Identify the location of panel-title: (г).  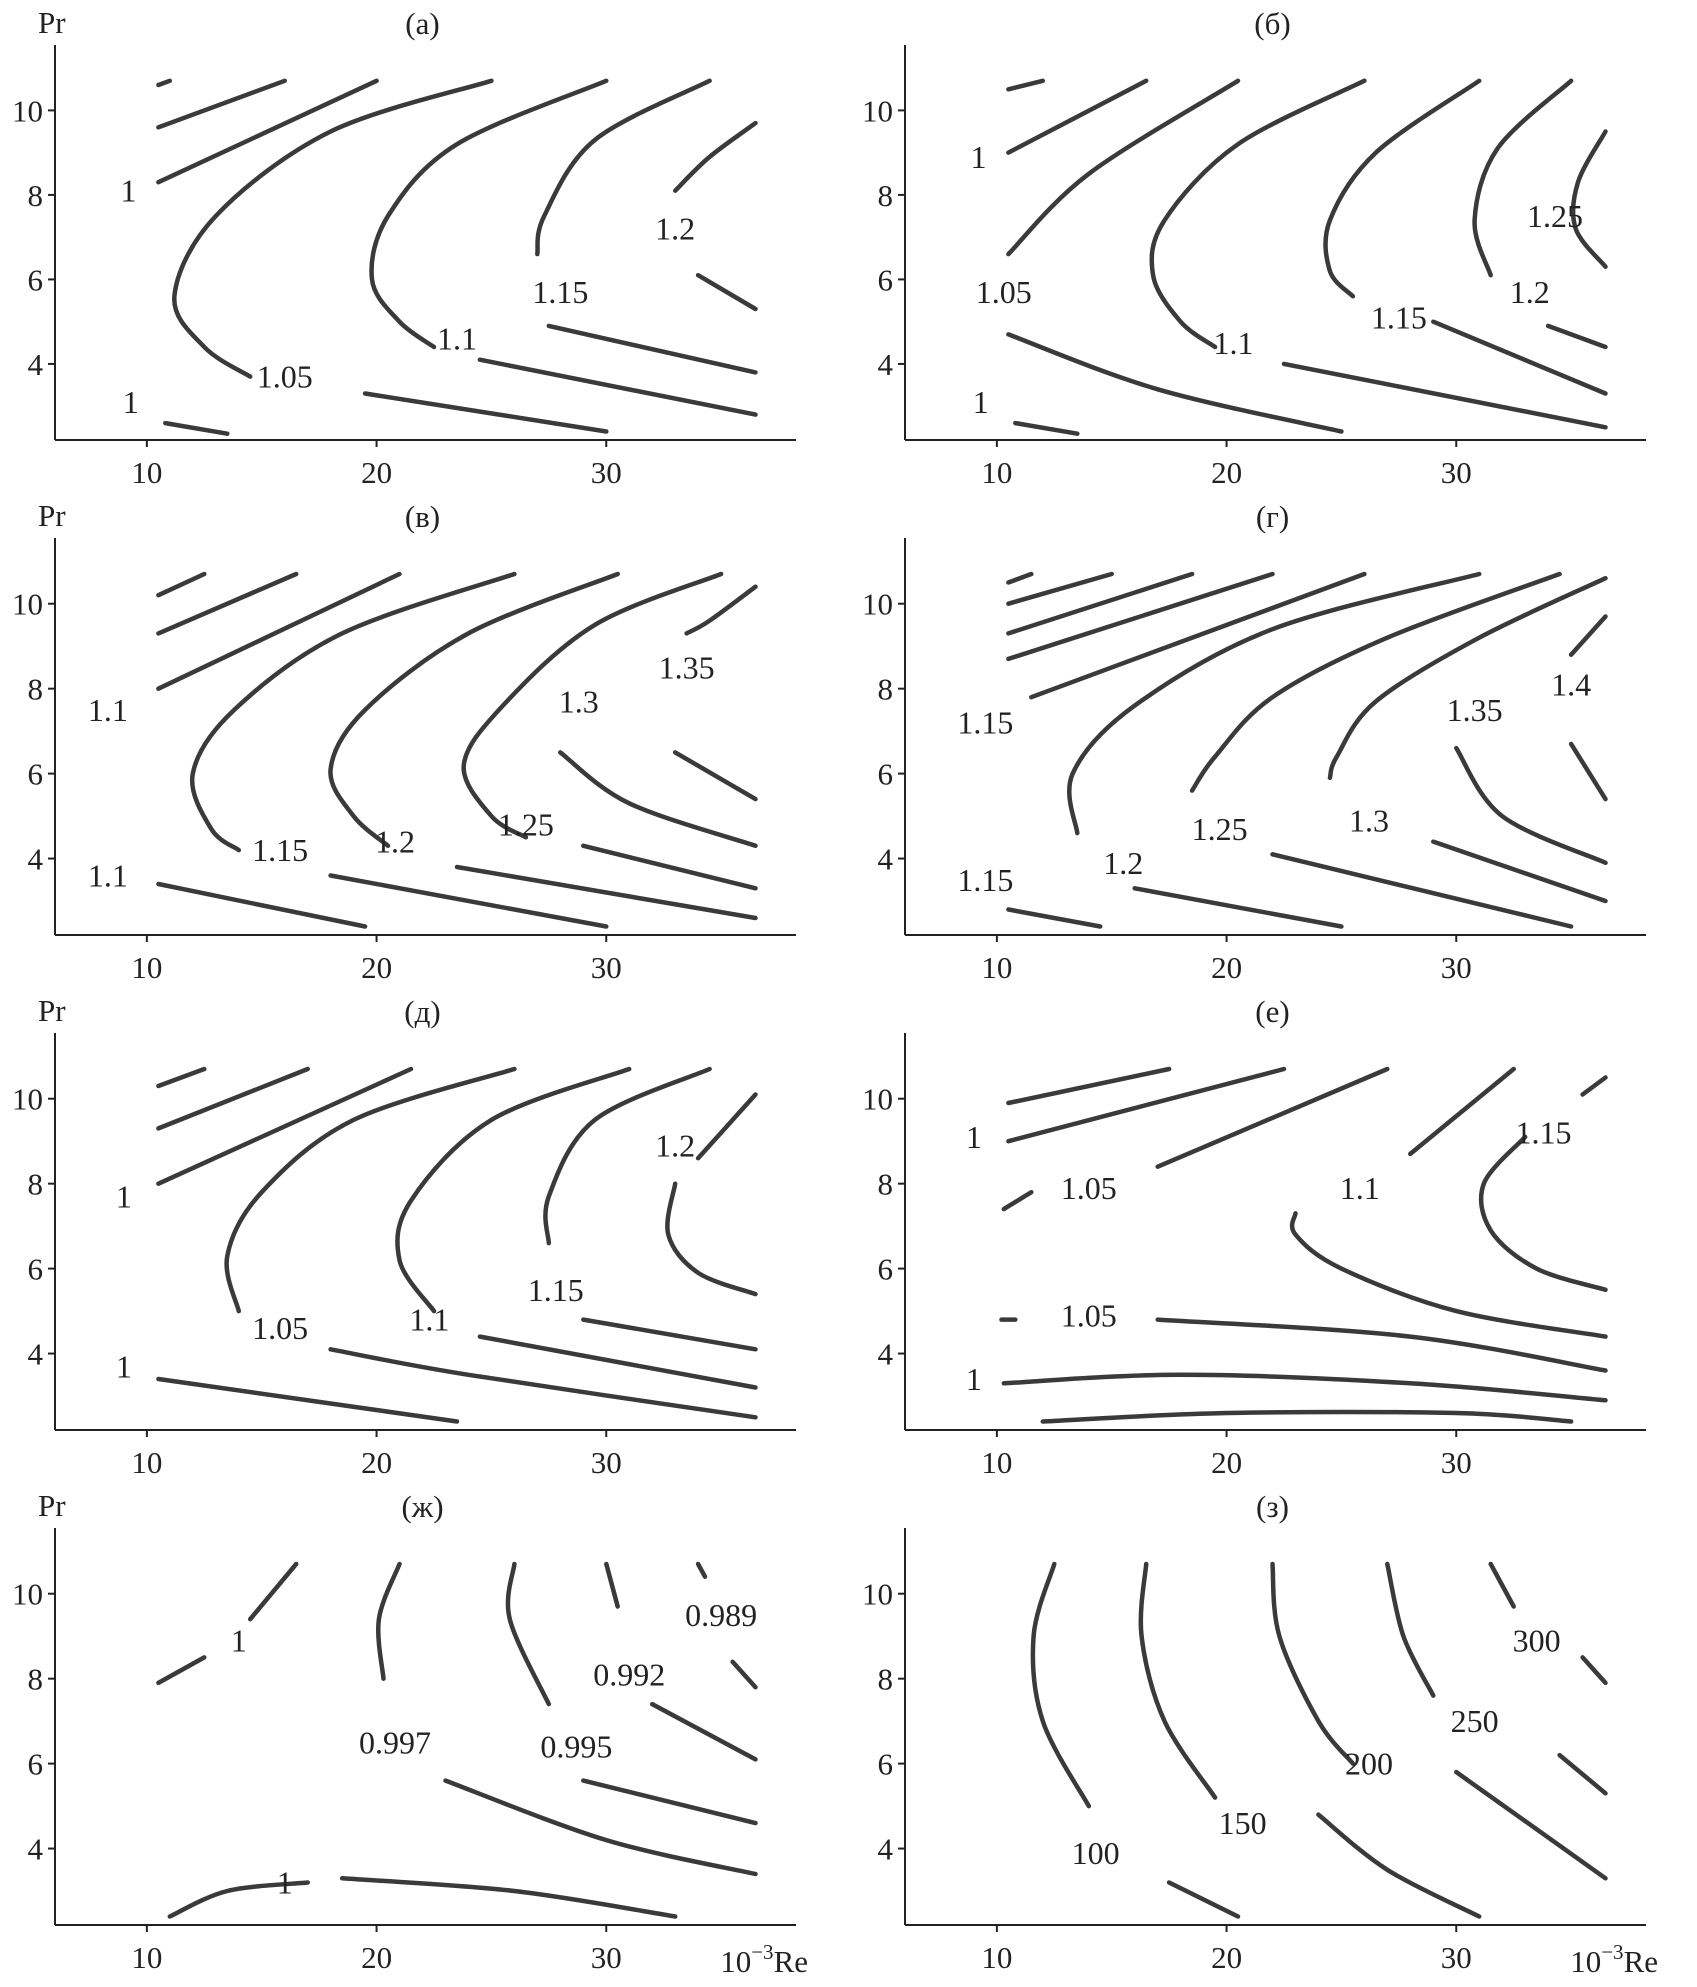
(1272, 516).